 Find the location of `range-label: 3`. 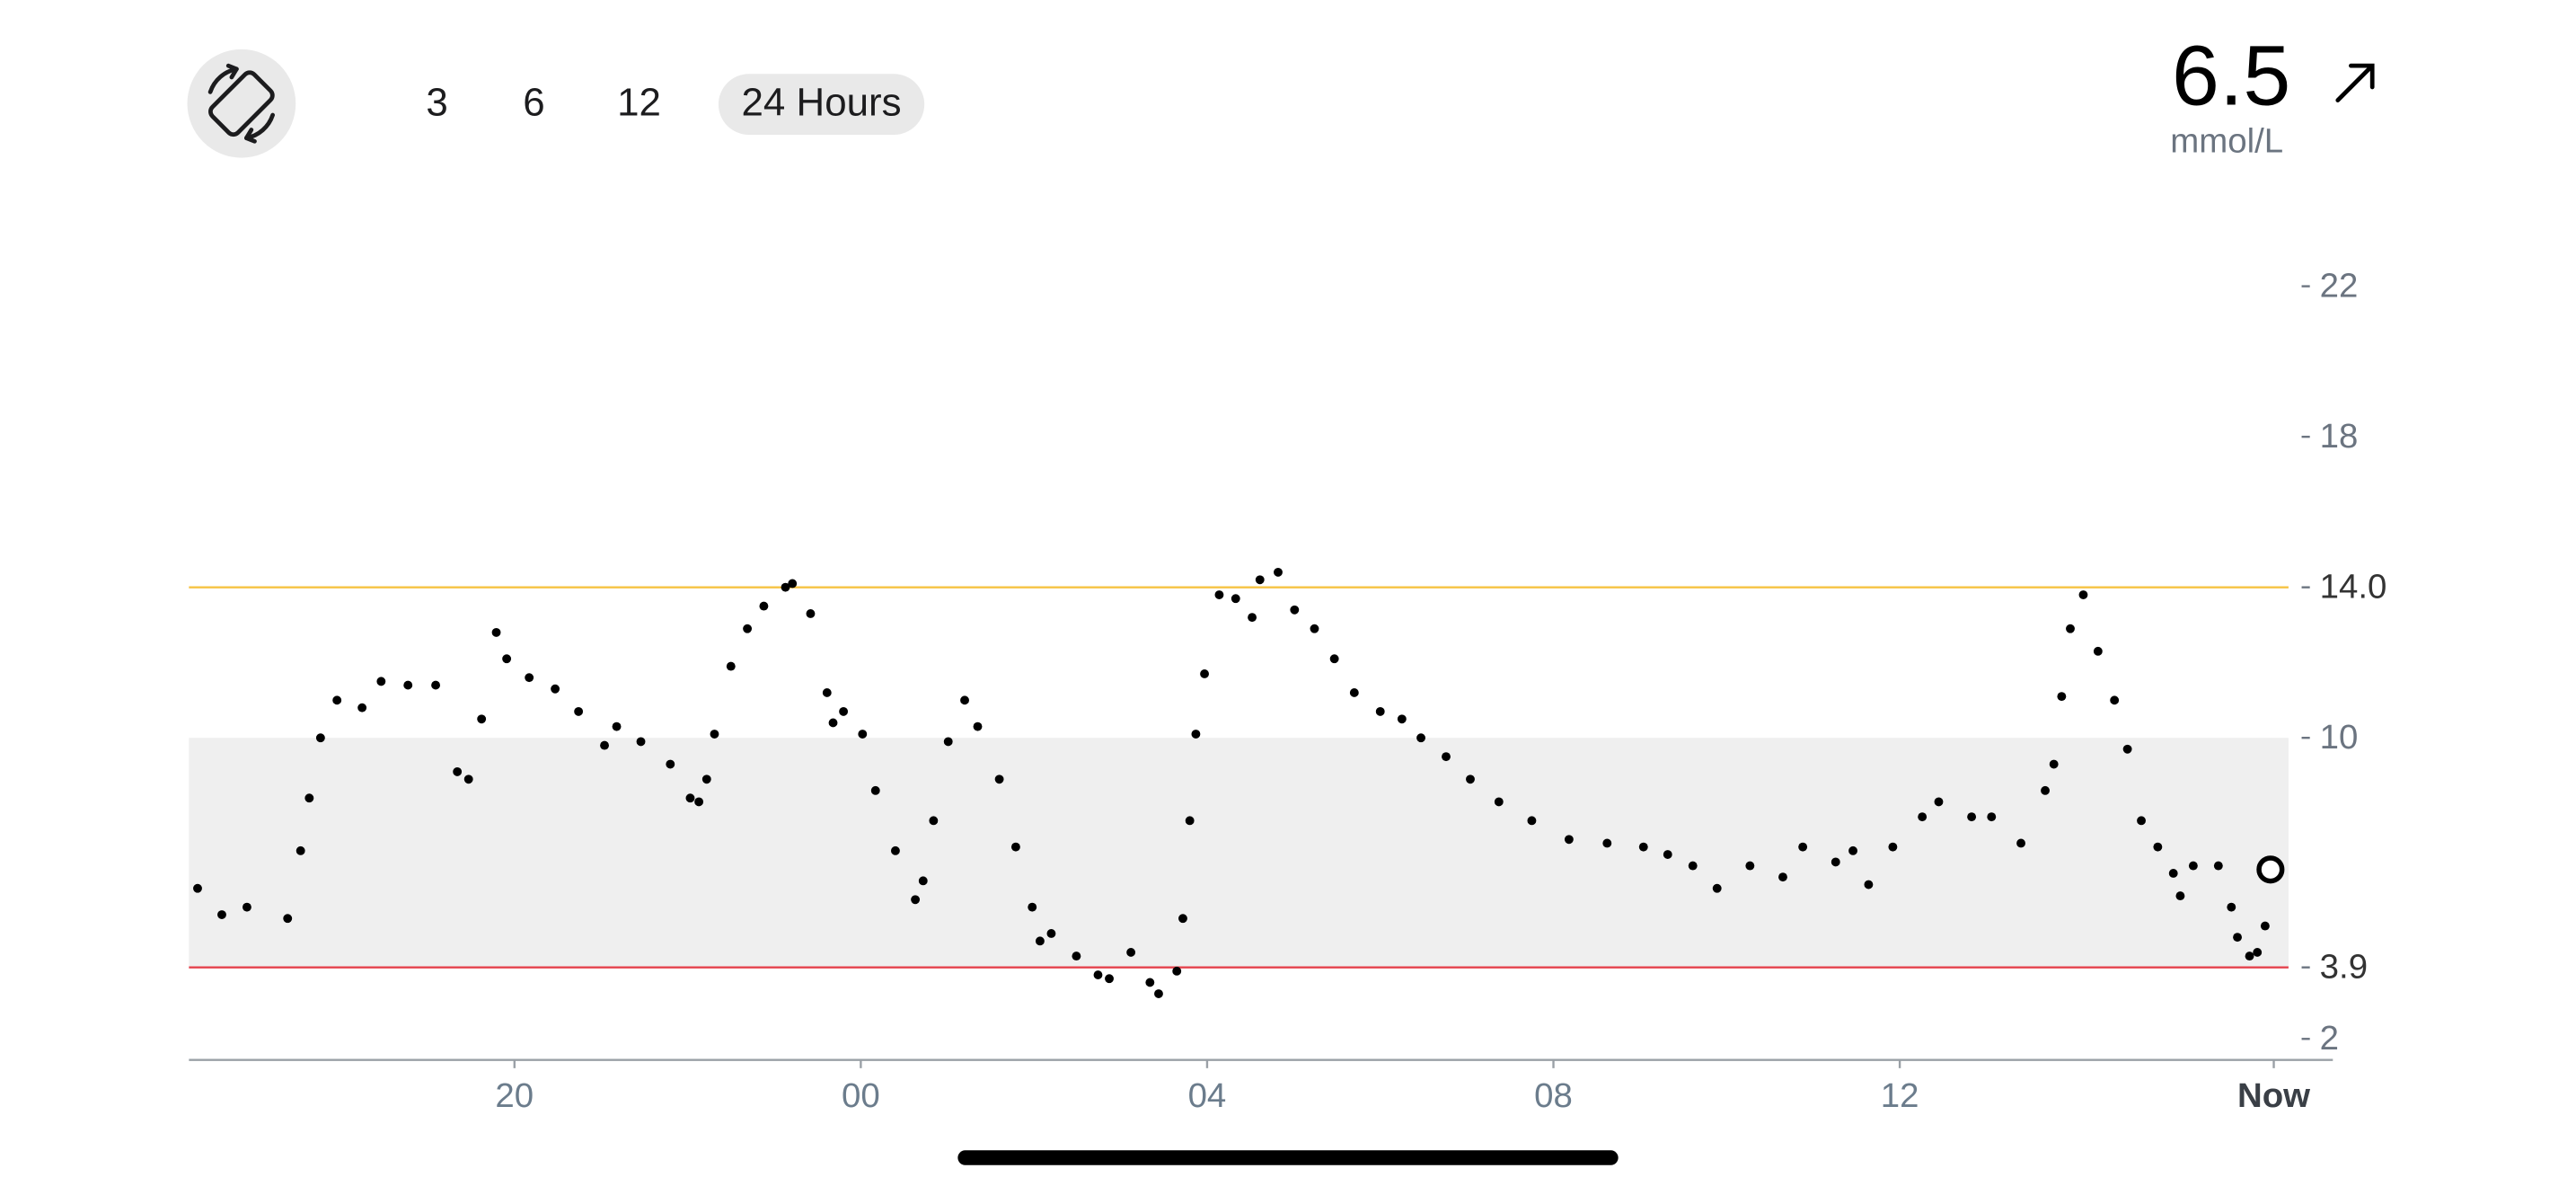

range-label: 3 is located at coordinates (436, 103).